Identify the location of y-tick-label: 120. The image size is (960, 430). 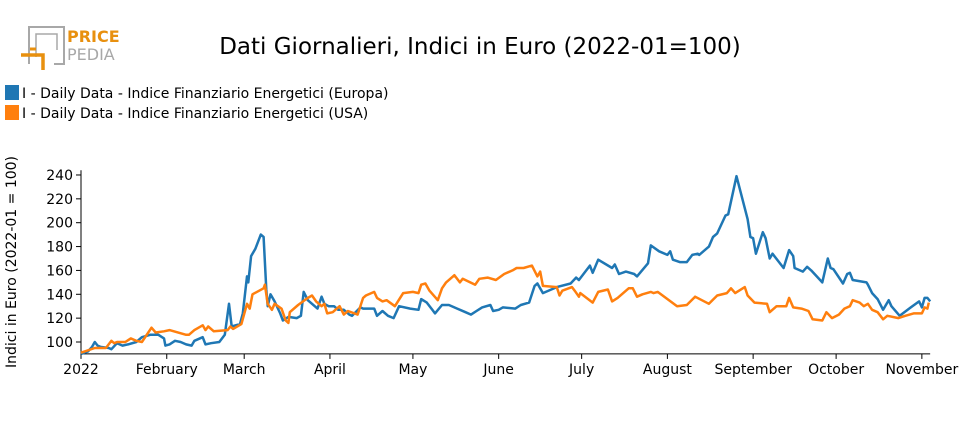
(59, 319).